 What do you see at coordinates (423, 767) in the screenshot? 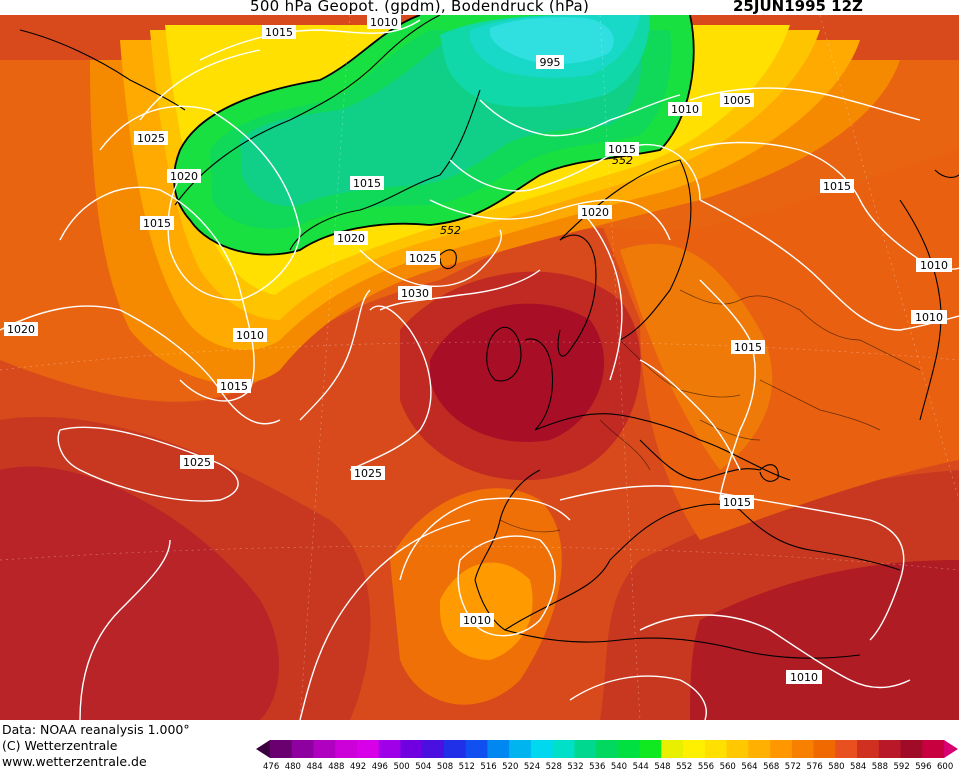
I see `legend-tick-label: 504` at bounding box center [423, 767].